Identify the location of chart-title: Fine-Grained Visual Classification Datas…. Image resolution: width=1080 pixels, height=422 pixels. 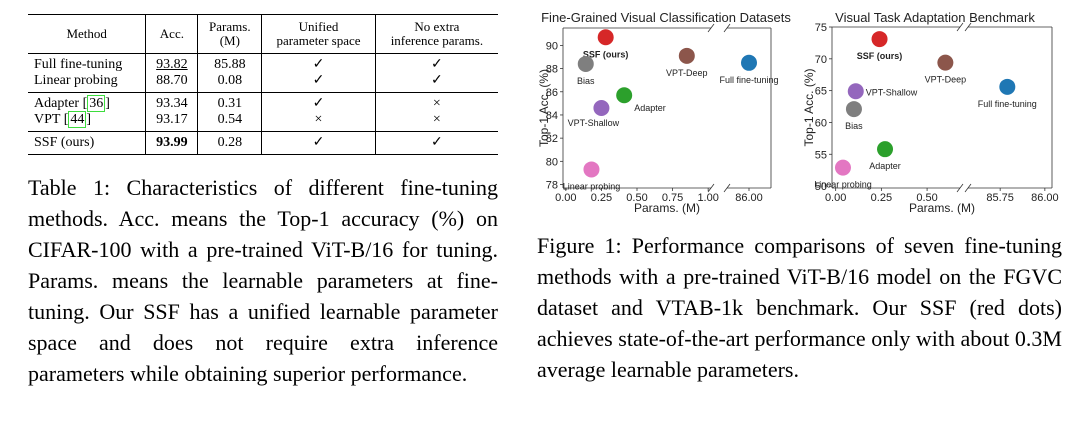
(666, 17).